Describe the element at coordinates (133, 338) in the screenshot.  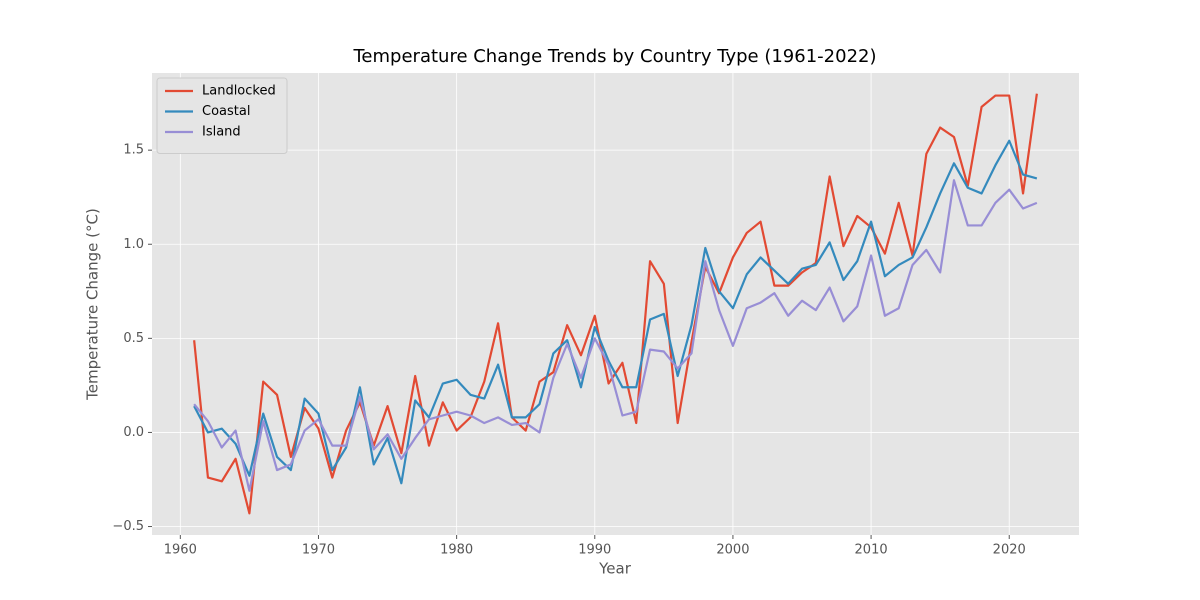
I see `y-tick-label: 0.5` at that location.